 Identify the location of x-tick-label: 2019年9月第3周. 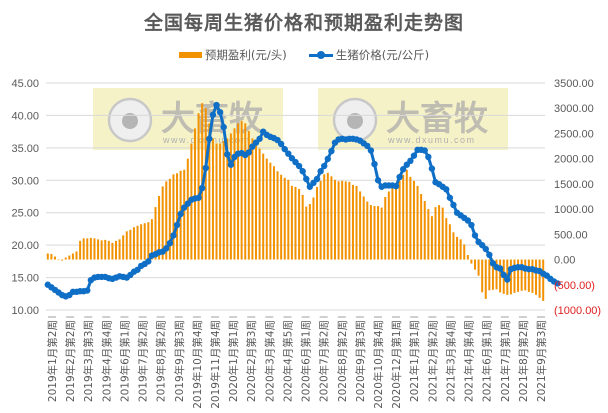
(179, 361).